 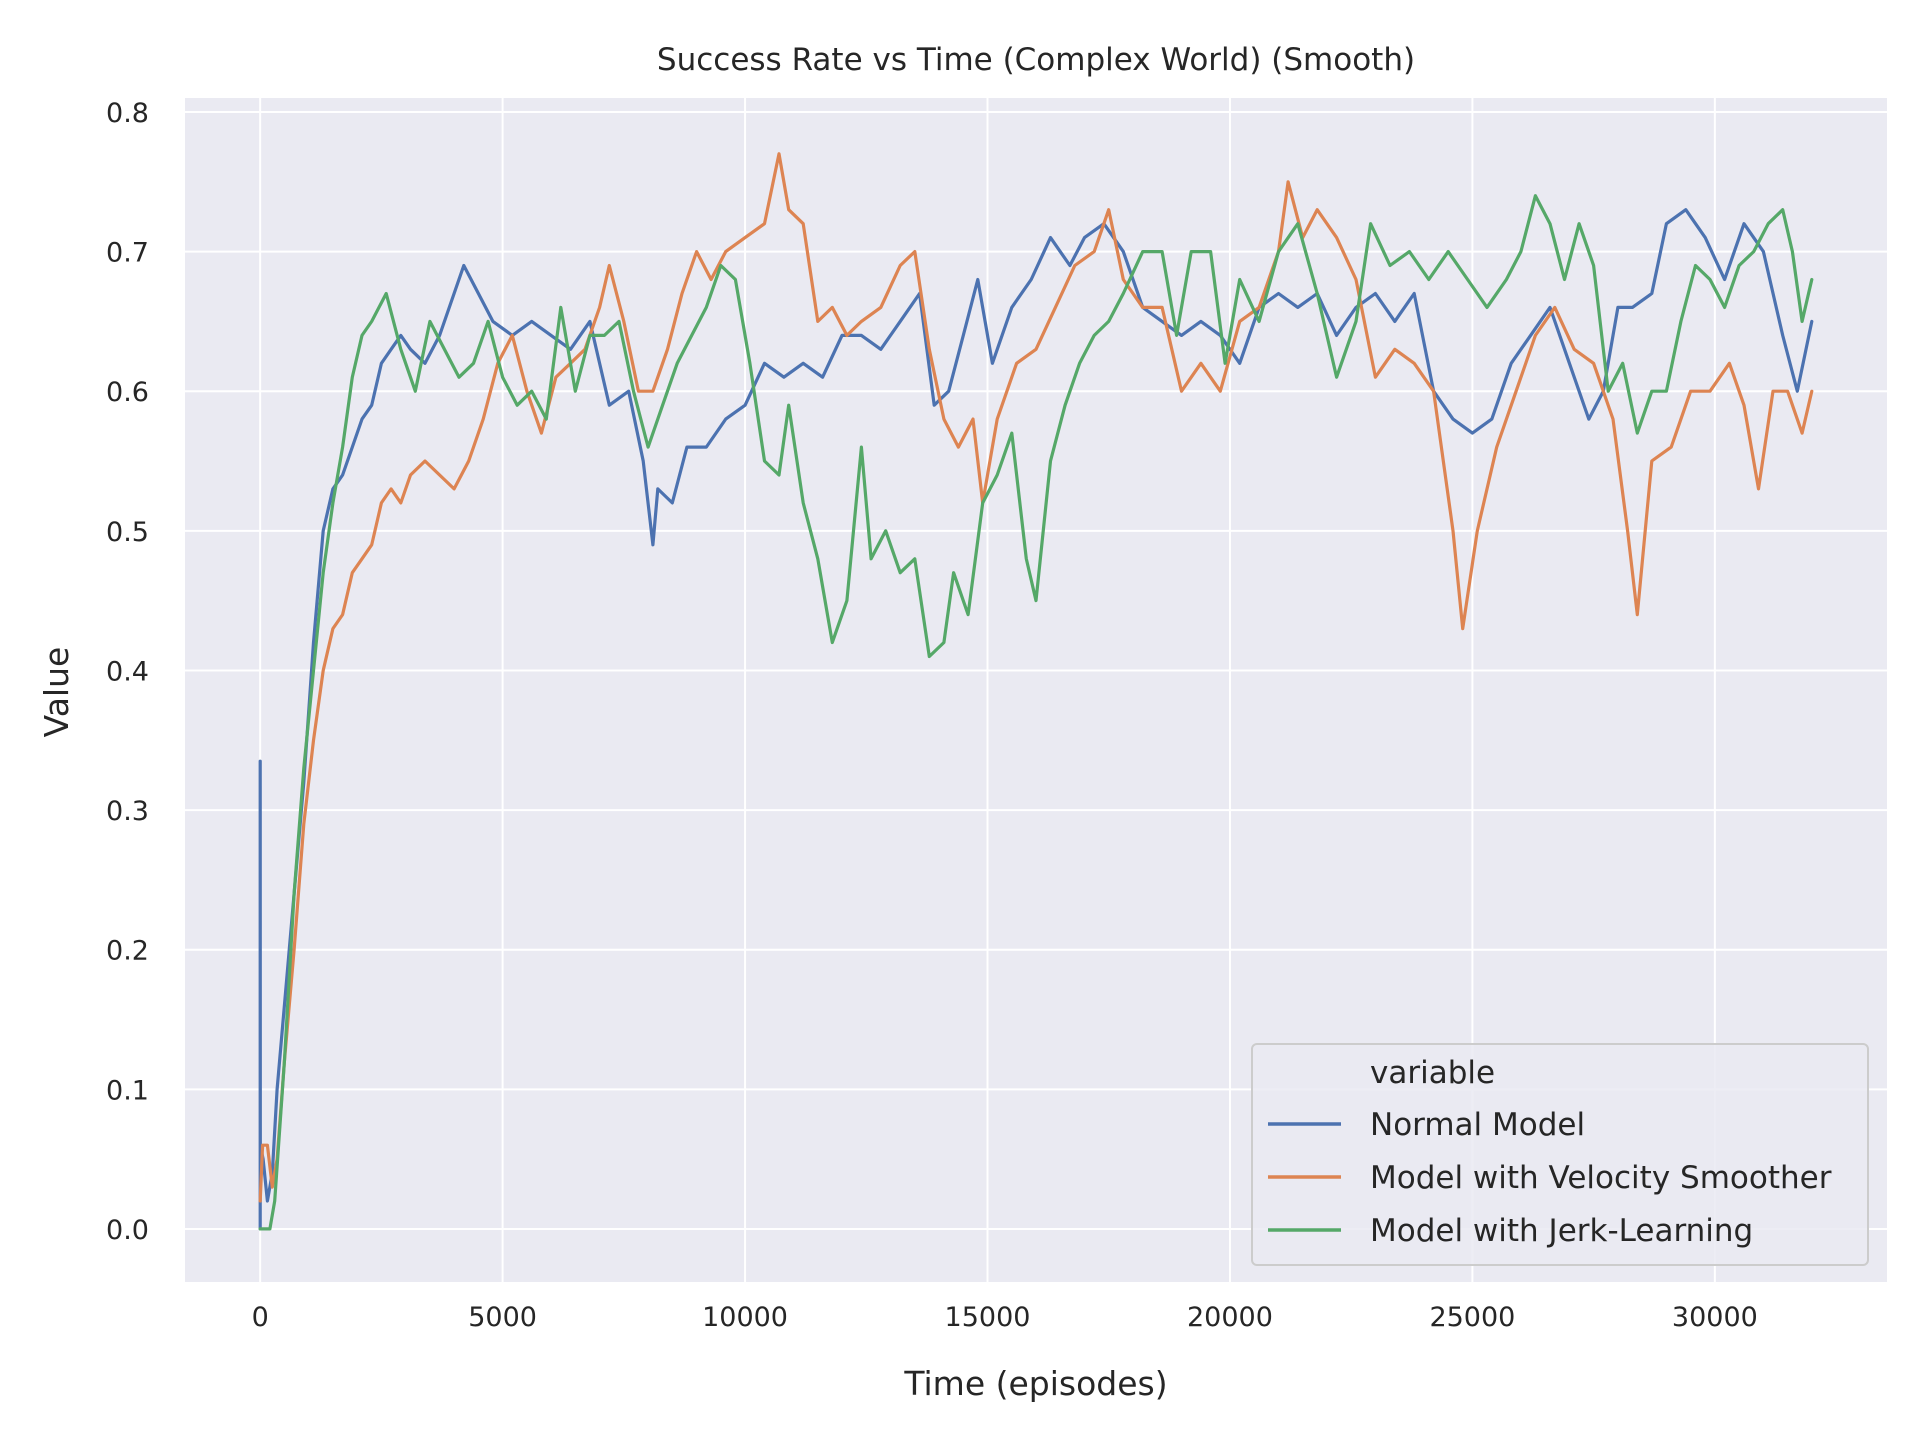 I want to click on x-tick-label: 10000, so click(x=745, y=1317).